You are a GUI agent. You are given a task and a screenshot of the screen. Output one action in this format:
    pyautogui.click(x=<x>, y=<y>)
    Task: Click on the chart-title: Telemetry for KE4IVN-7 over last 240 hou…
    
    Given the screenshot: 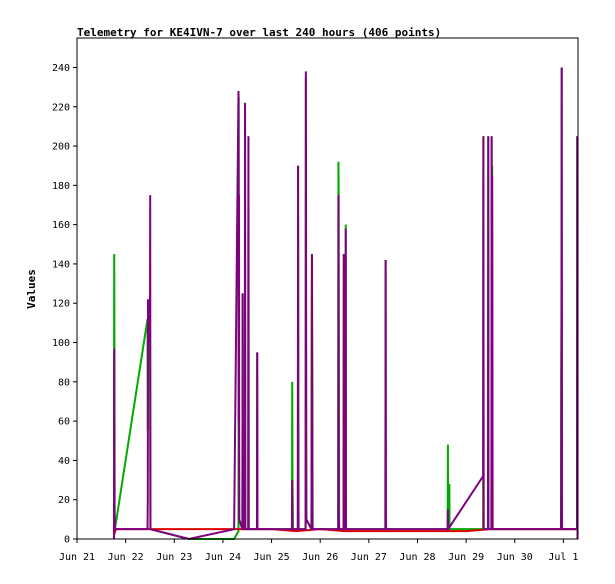 What is the action you would take?
    pyautogui.click(x=259, y=32)
    